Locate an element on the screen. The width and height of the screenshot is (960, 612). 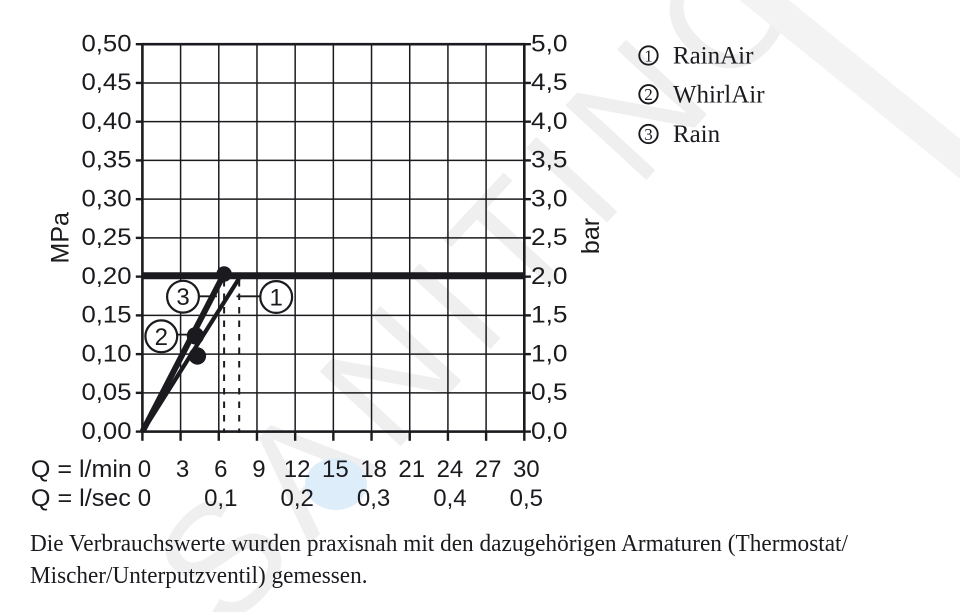
svg-text: 6 is located at coordinates (220, 469).